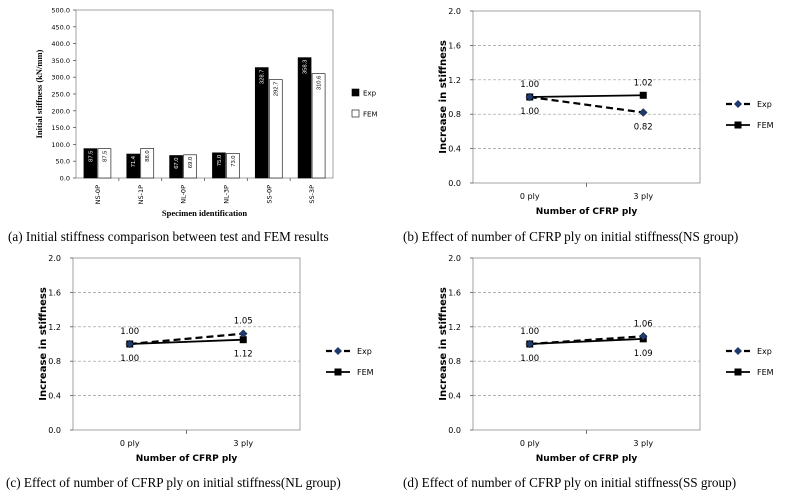 The width and height of the screenshot is (800, 498). I want to click on y-tick-label: 350.0, so click(60, 61).